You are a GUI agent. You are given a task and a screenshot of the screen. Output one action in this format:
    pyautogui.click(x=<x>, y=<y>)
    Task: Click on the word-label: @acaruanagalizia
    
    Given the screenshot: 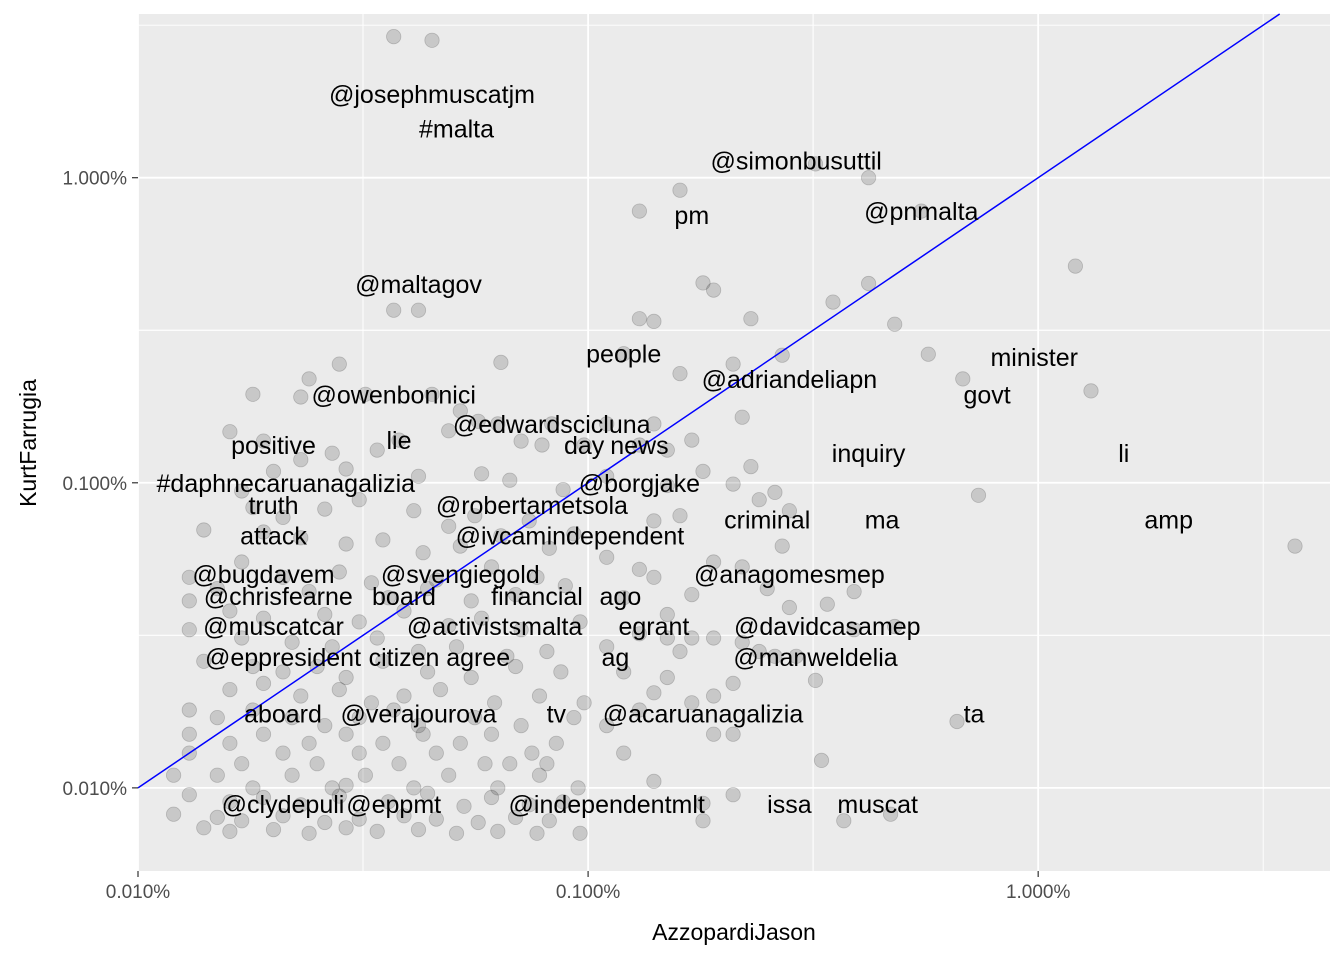 What is the action you would take?
    pyautogui.click(x=703, y=715)
    